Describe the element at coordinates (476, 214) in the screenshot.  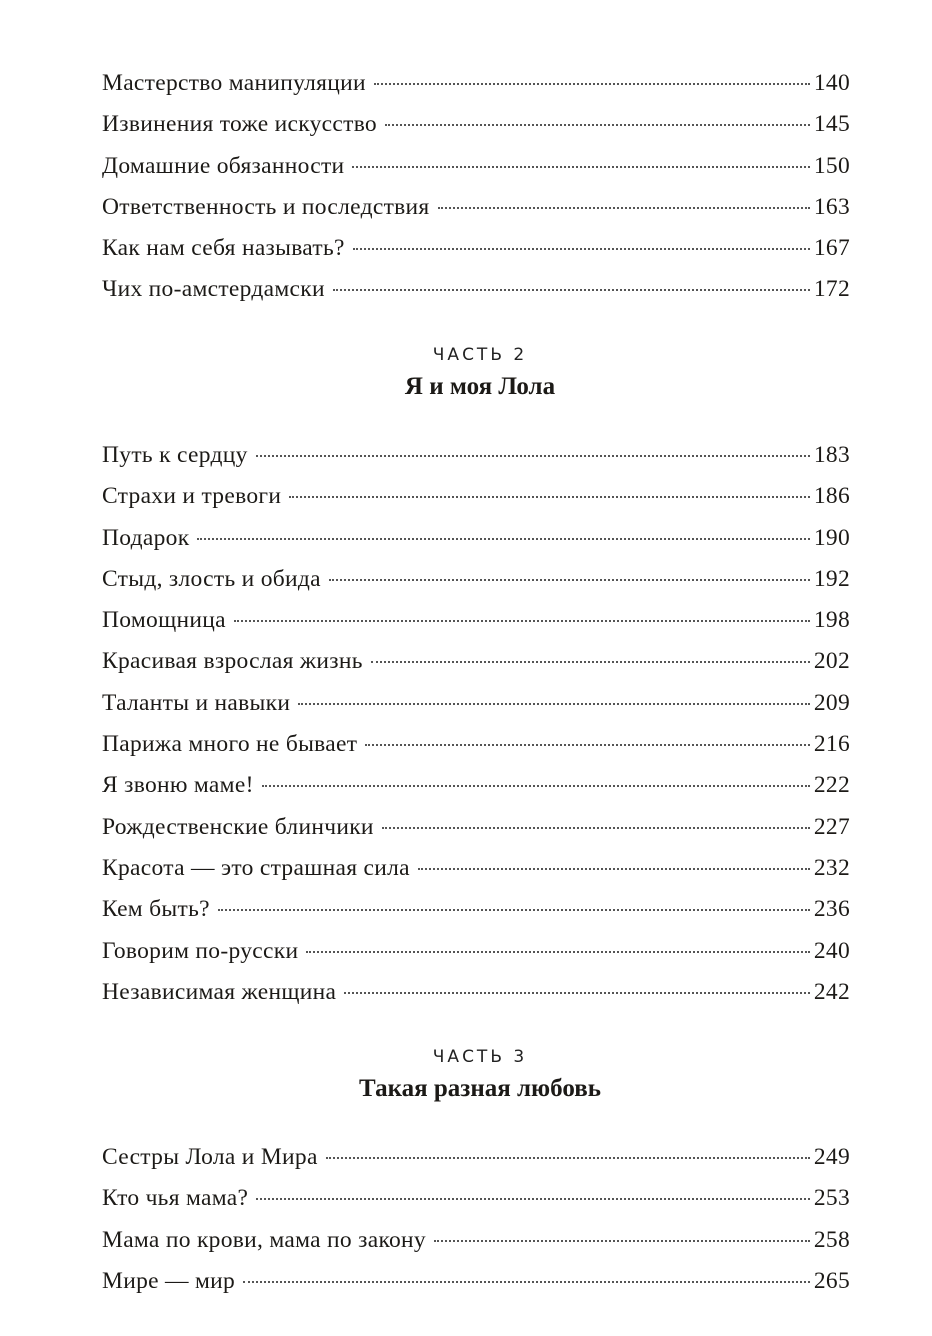
I see `toc-entry: Ответственность и последствия 163` at that location.